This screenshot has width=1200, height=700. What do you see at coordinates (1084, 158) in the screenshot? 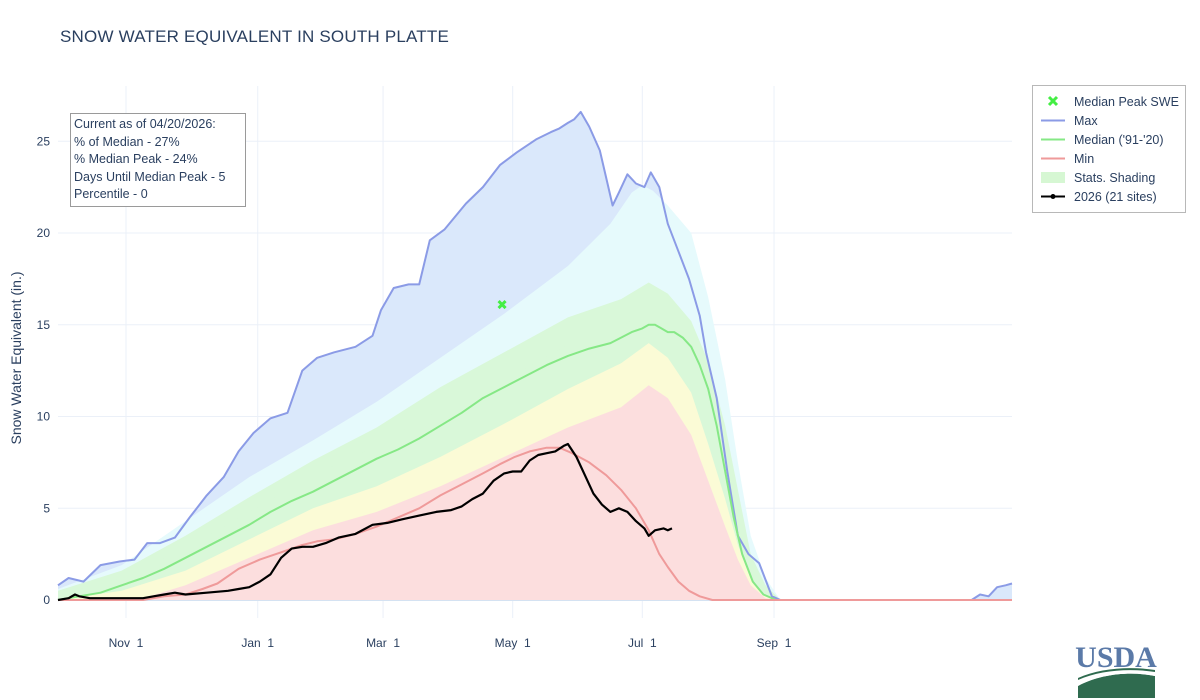
I see `legend-label: Min` at bounding box center [1084, 158].